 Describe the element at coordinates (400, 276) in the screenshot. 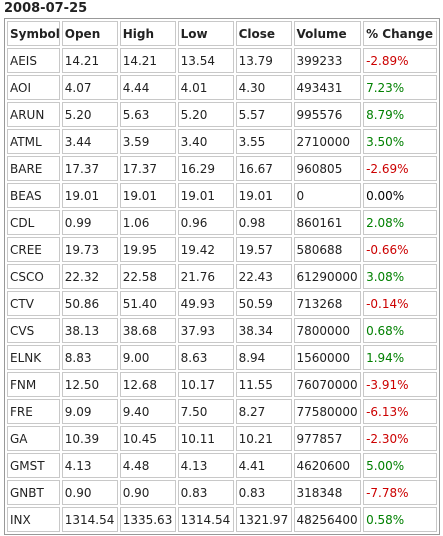

I see `change-cell: 3.08%` at that location.